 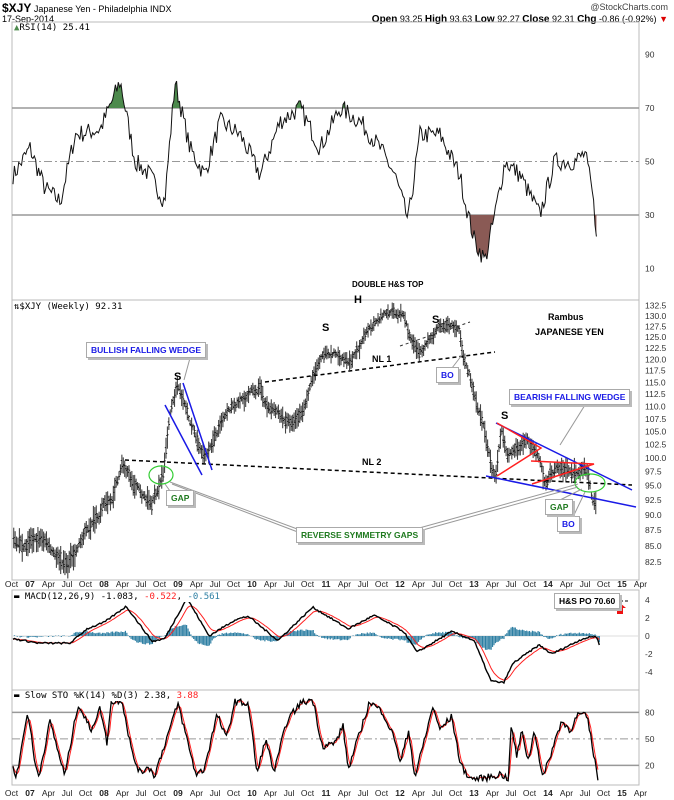 What do you see at coordinates (178, 793) in the screenshot?
I see `x-tick-label: 09` at bounding box center [178, 793].